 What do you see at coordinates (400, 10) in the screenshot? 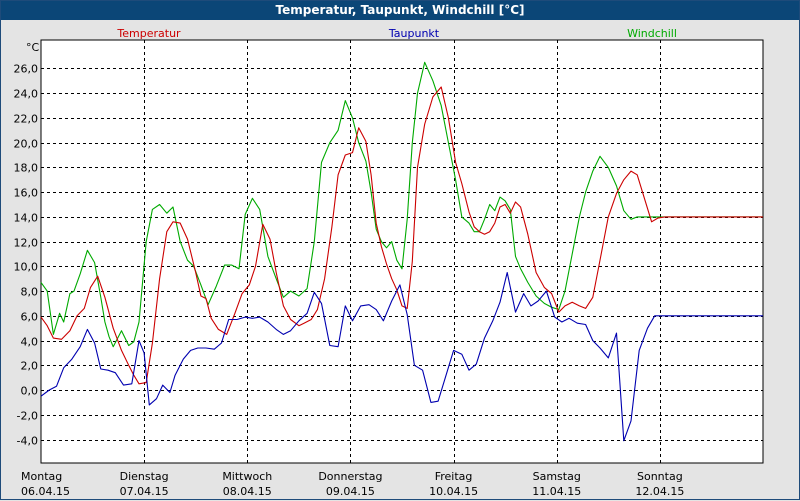
I see `window-title: Temperatur, Taupunkt, Windchill [°C]` at bounding box center [400, 10].